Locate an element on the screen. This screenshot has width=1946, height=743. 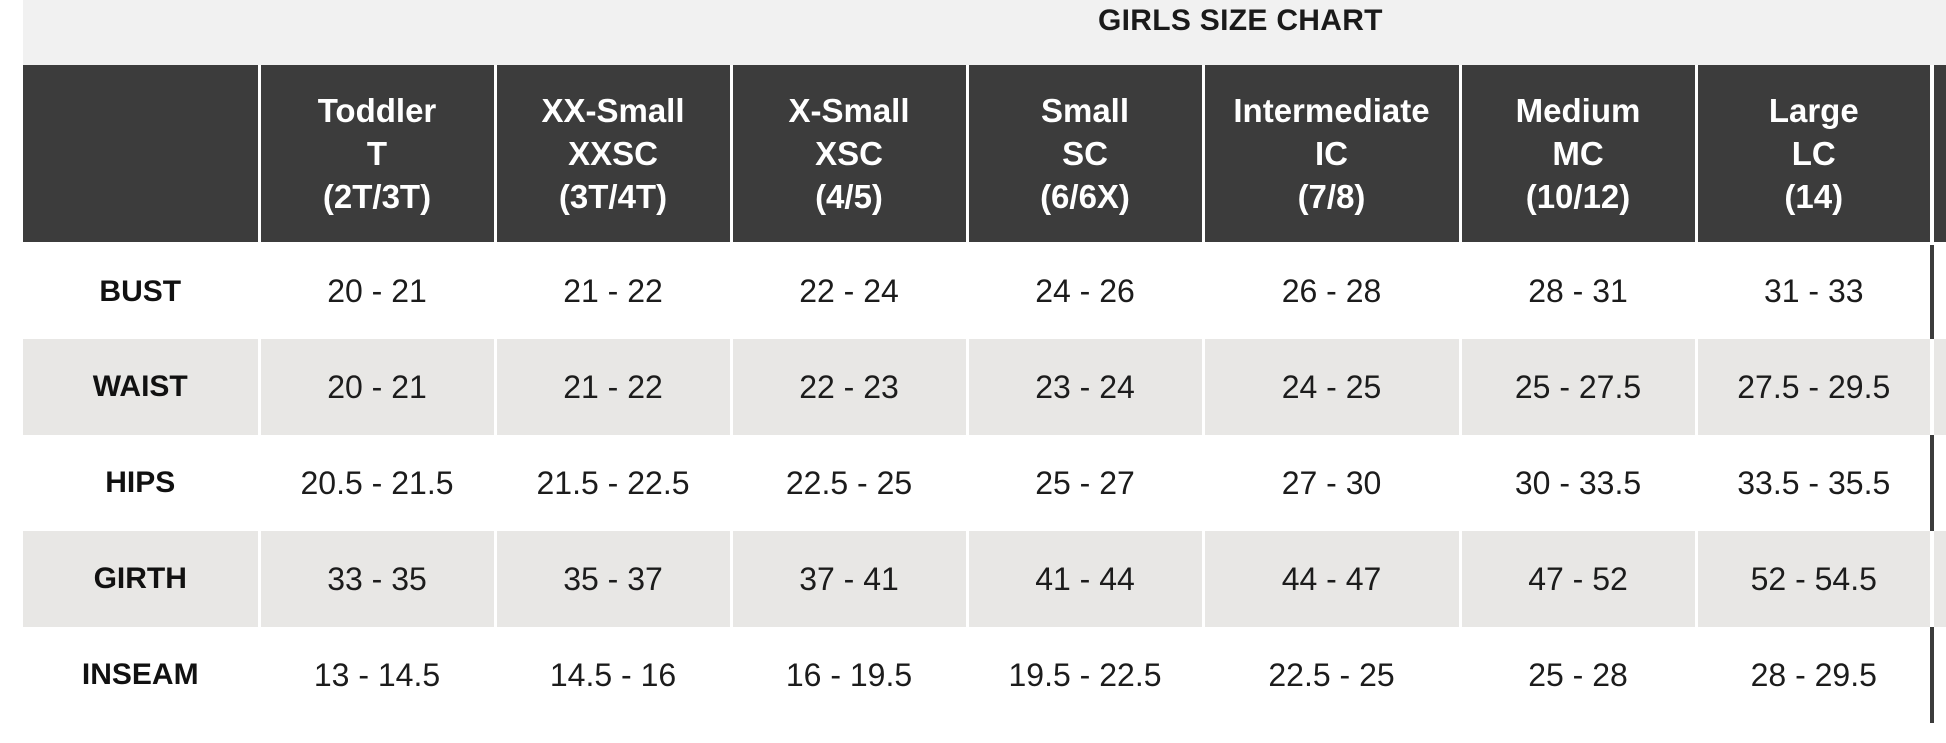
size-column-header: X-Small XSC (4/5) is located at coordinates (848, 155).